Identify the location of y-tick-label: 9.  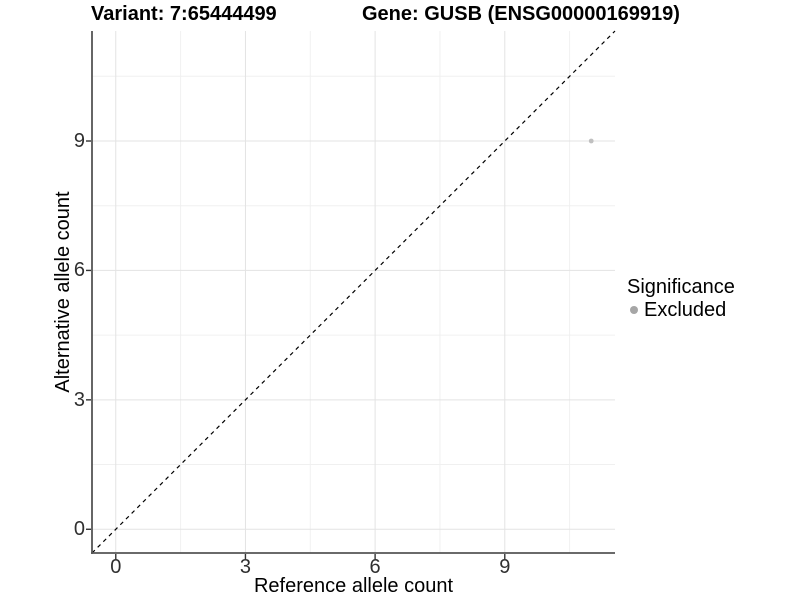
(79, 141).